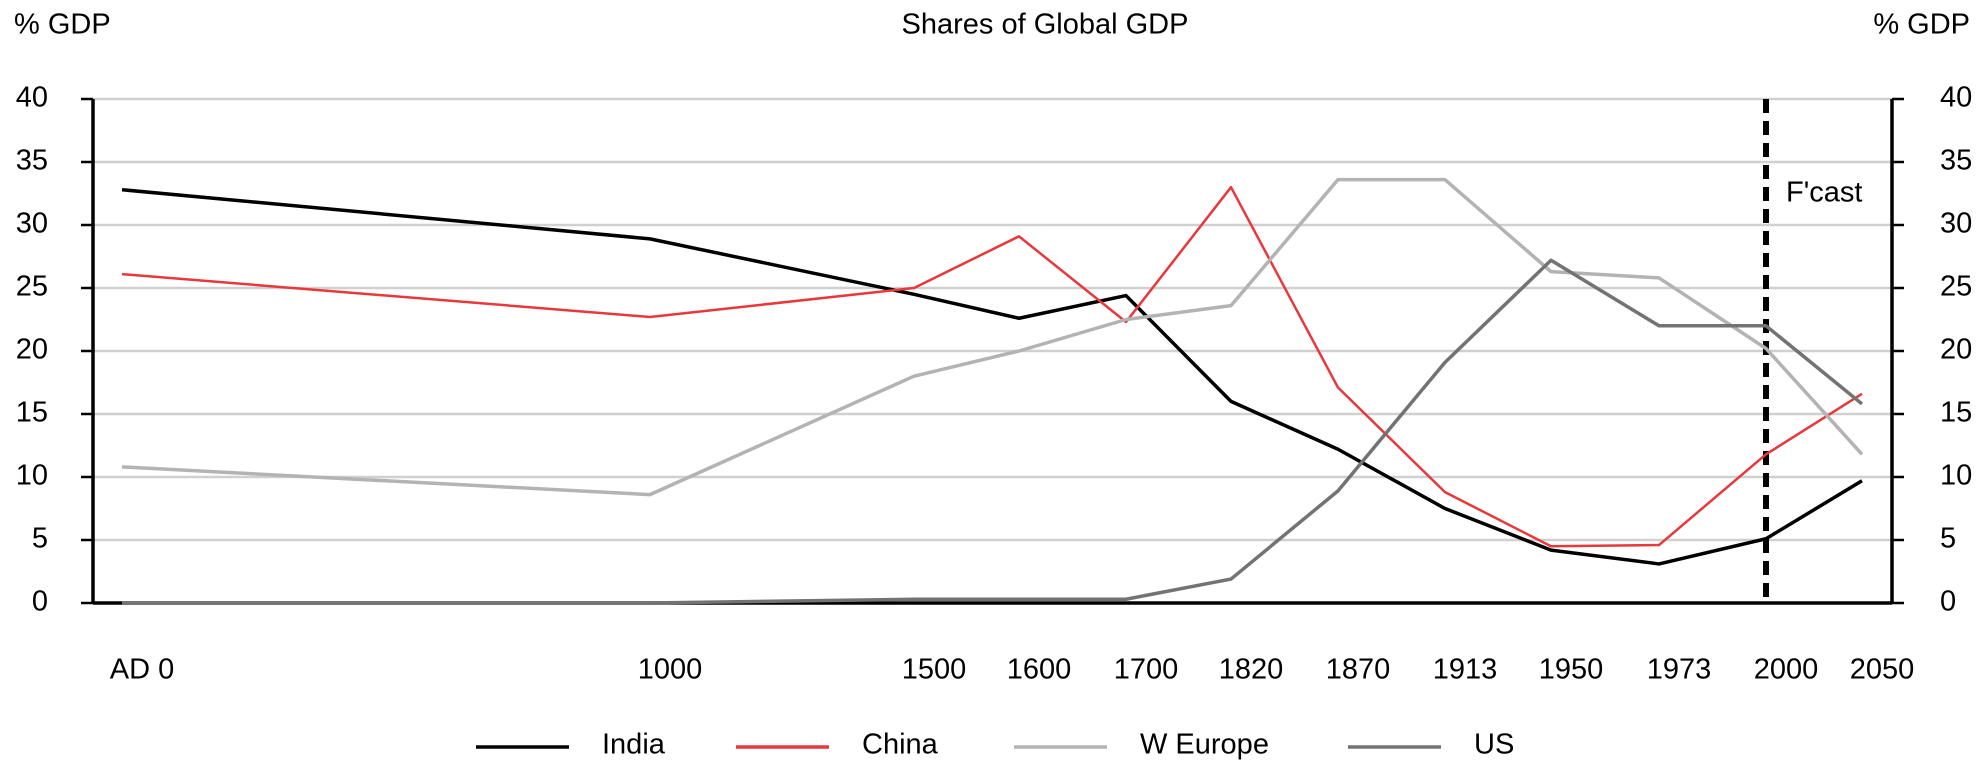 This screenshot has width=1984, height=763. Describe the element at coordinates (634, 745) in the screenshot. I see `legend-label: India` at that location.